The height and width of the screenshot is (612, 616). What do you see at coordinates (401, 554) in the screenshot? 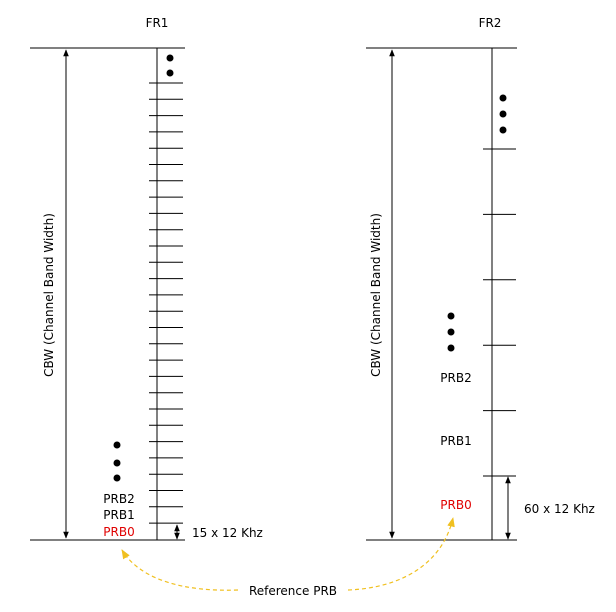
I see `reference-arrow-fr2` at bounding box center [401, 554].